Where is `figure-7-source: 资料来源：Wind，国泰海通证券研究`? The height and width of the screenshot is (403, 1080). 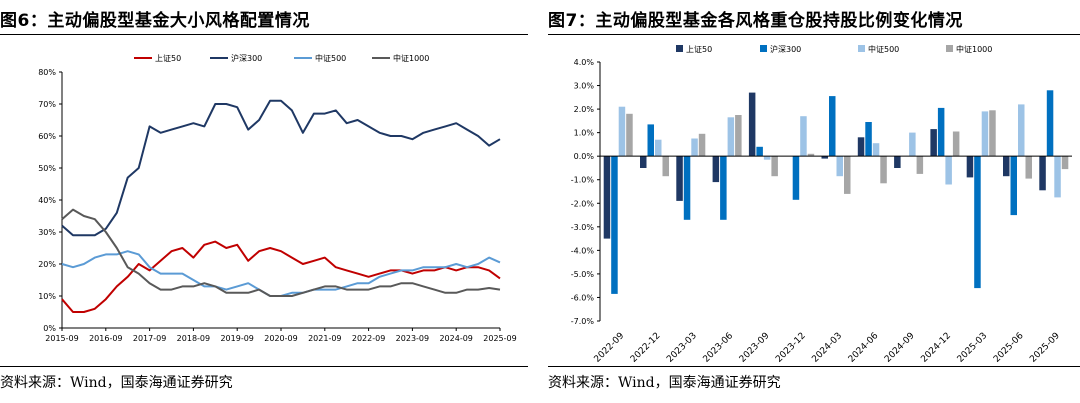
figure-7-source: 资料来源：Wind，国泰海通证券研究 is located at coordinates (664, 383).